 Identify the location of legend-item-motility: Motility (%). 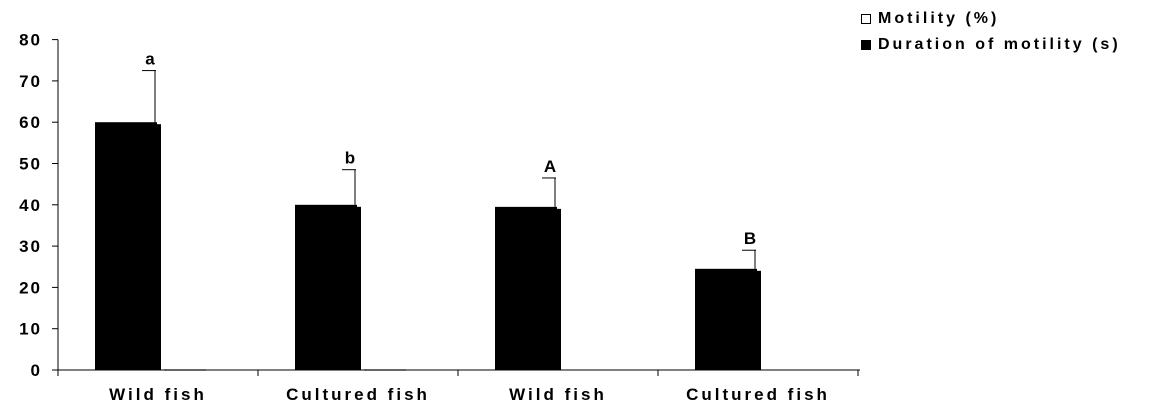
(991, 19).